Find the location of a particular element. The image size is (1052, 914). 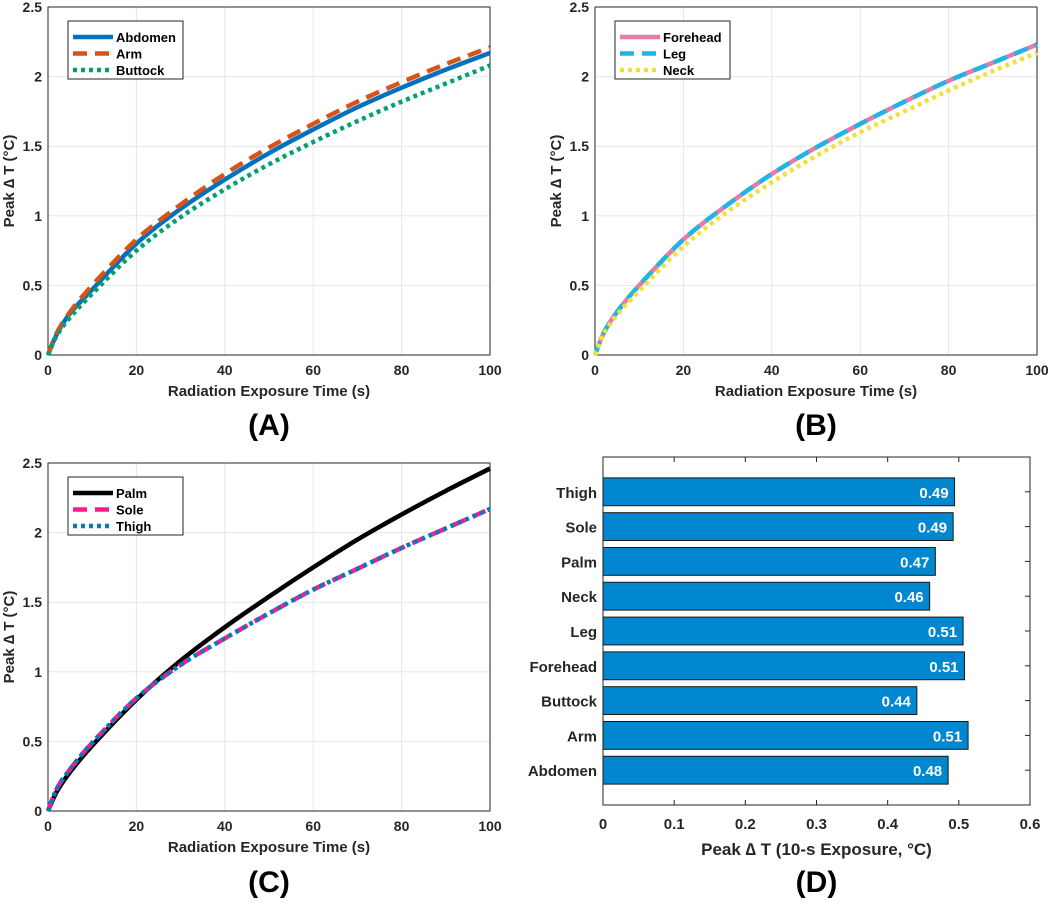

bar-sole is located at coordinates (778, 527).